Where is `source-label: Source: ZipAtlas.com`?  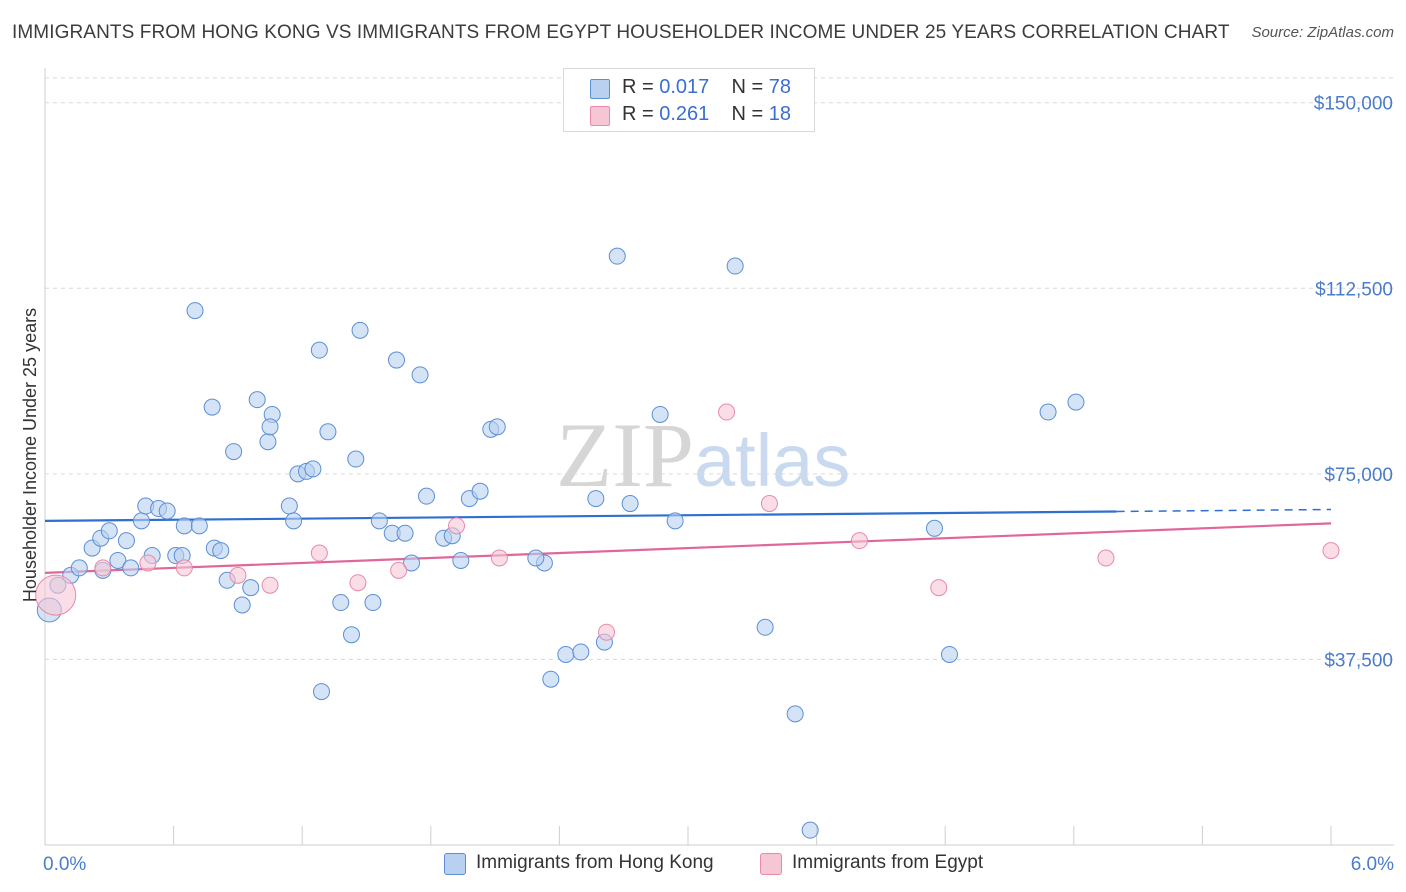 source-label: Source: ZipAtlas.com is located at coordinates (1322, 32).